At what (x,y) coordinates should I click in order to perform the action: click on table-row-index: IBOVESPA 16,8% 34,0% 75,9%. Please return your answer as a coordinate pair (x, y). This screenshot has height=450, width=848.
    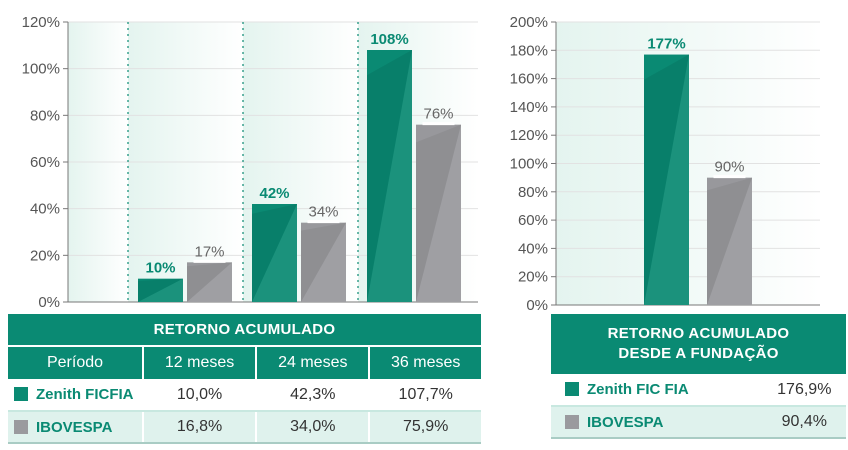
    Looking at the image, I should click on (244, 427).